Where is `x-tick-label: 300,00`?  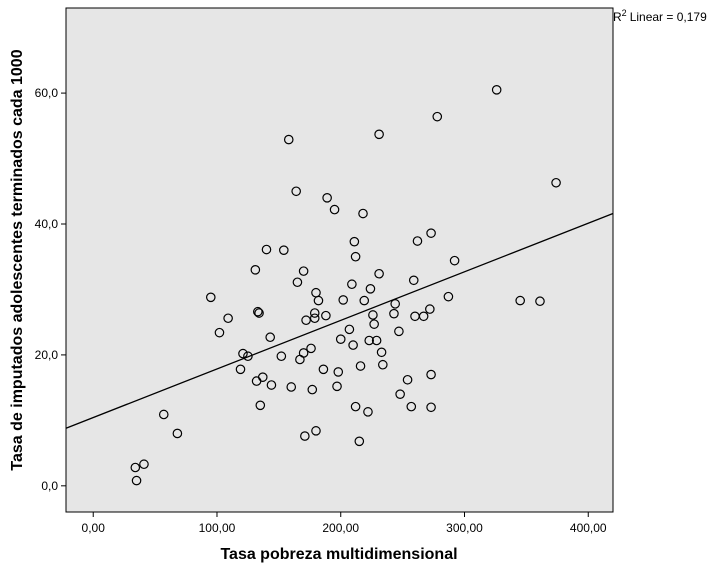
x-tick-label: 300,00 is located at coordinates (464, 528).